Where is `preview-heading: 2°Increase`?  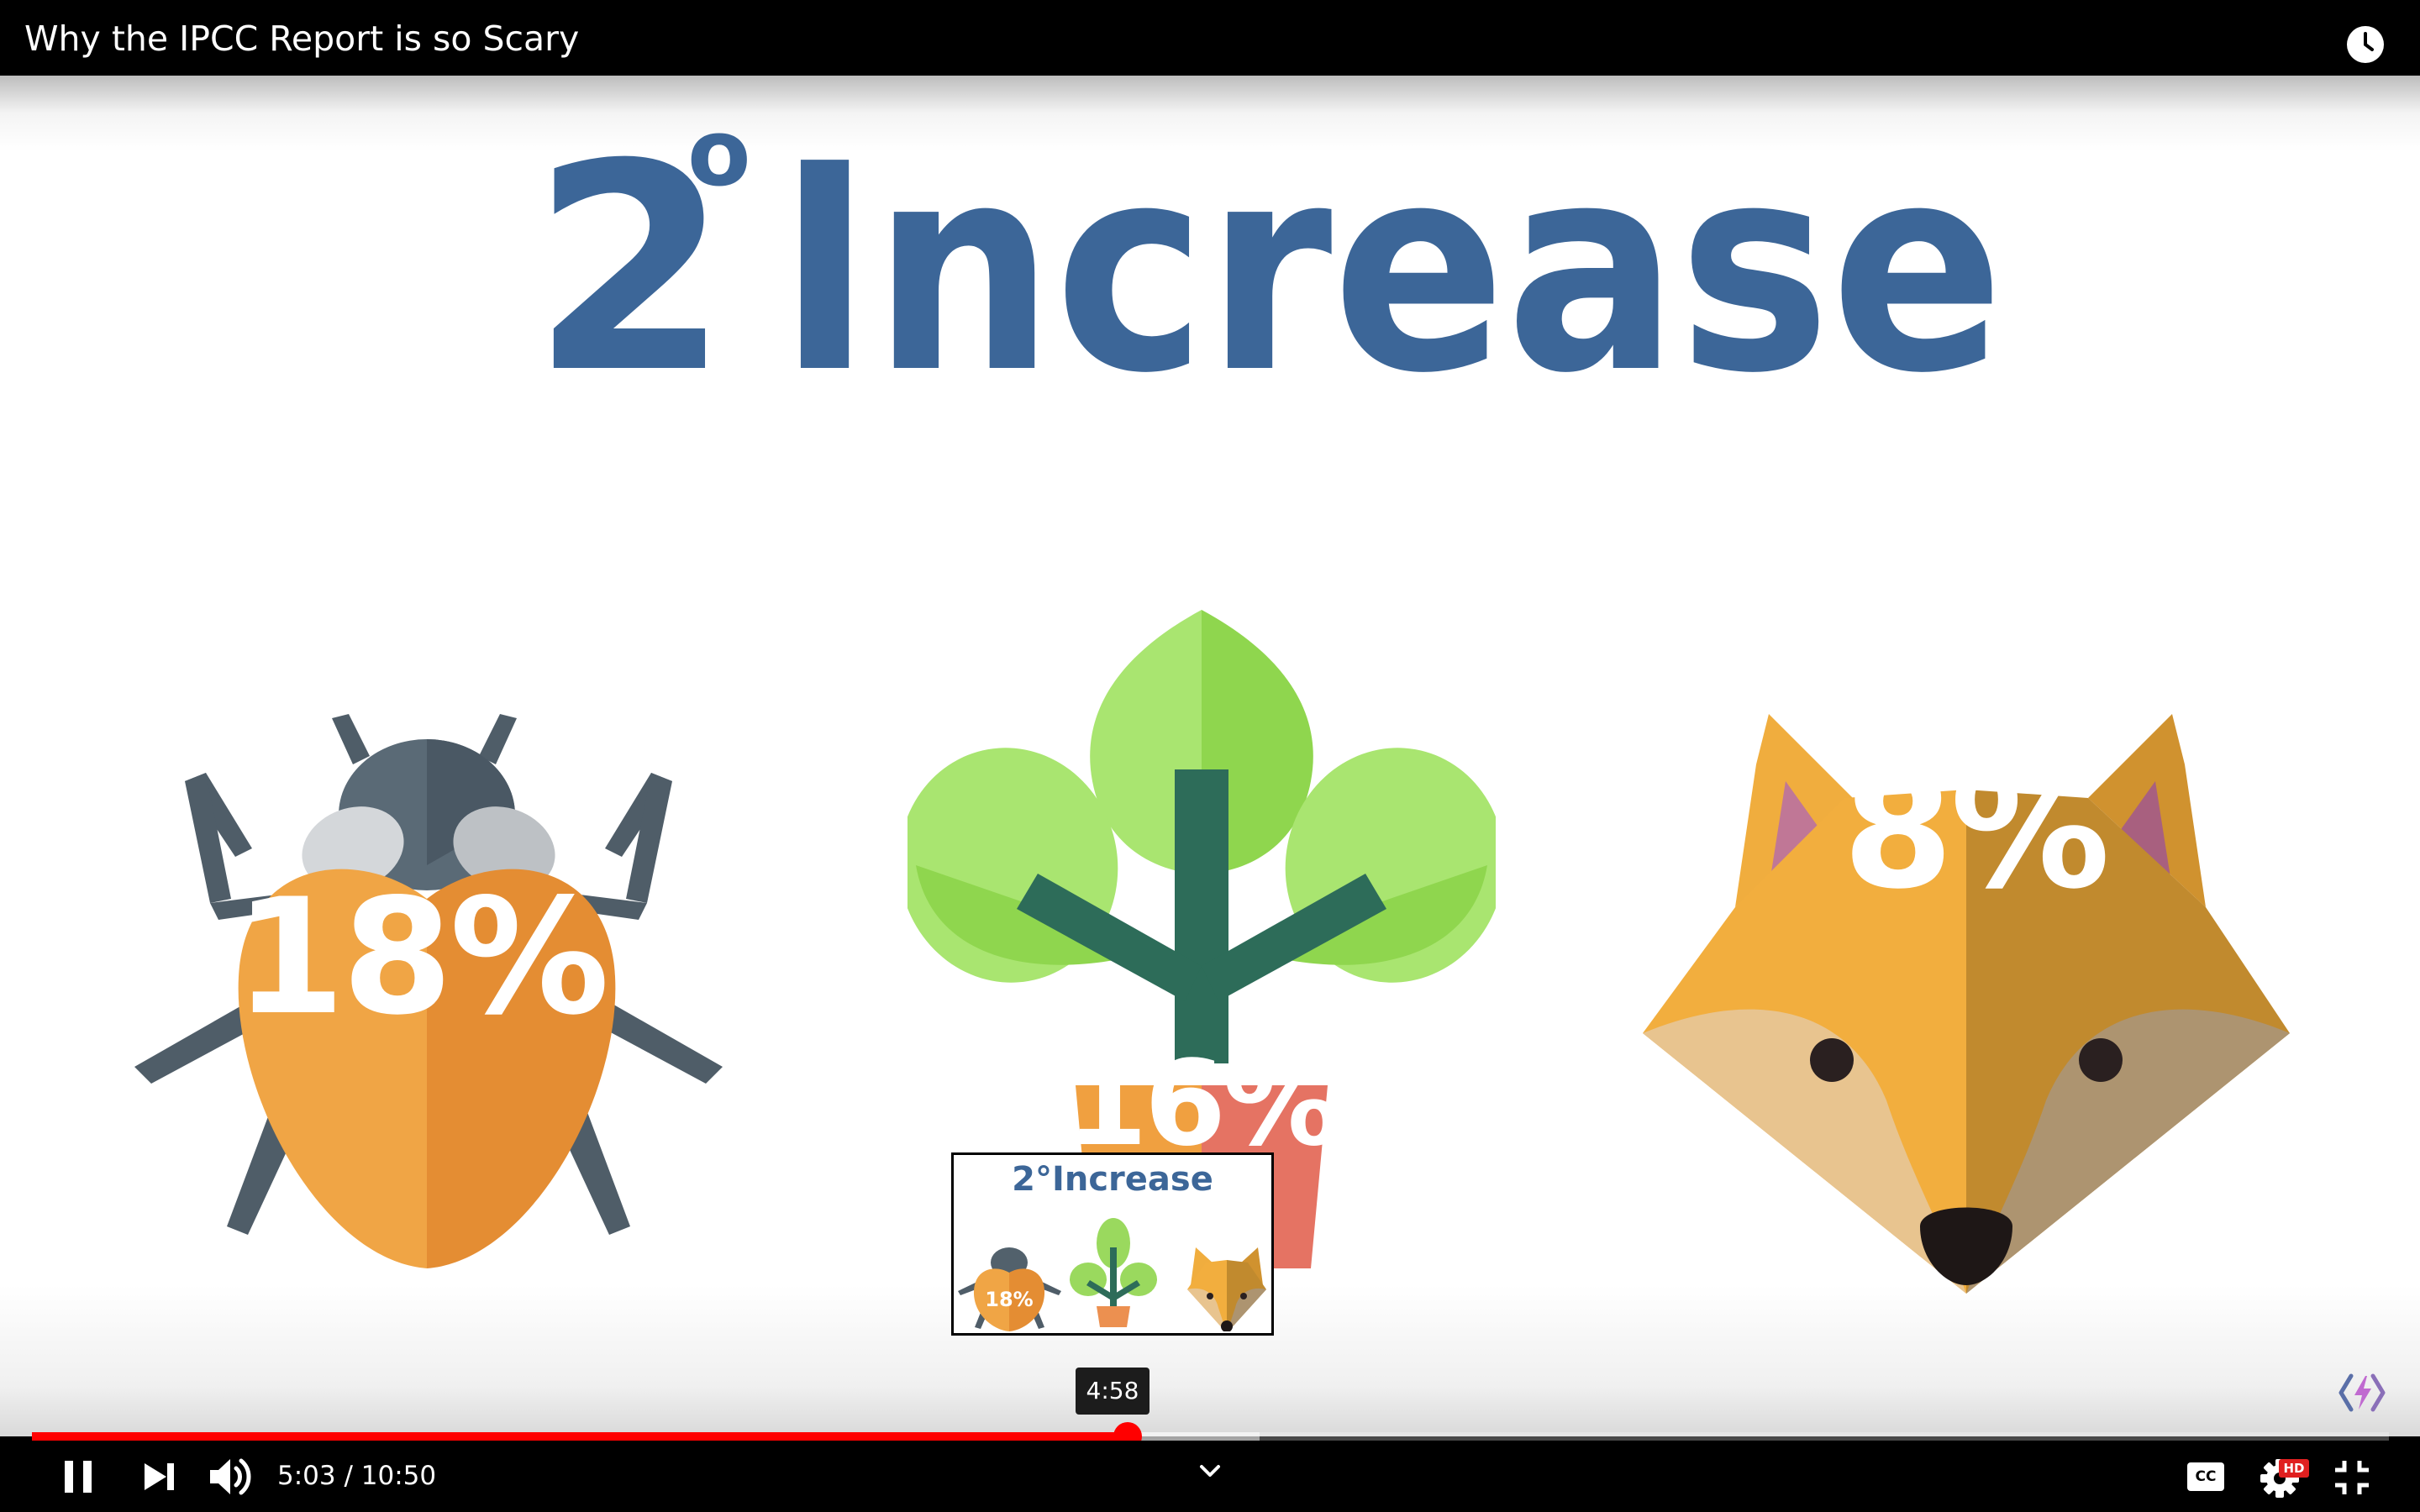
preview-heading: 2°Increase is located at coordinates (1112, 1179).